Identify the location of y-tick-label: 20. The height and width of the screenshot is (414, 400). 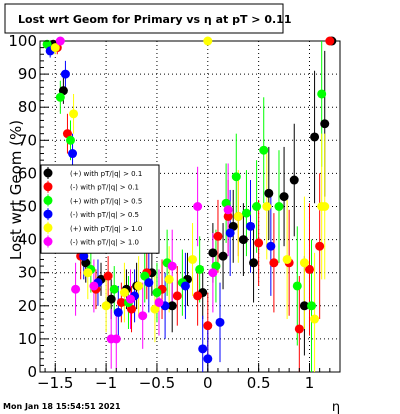
(27, 306).